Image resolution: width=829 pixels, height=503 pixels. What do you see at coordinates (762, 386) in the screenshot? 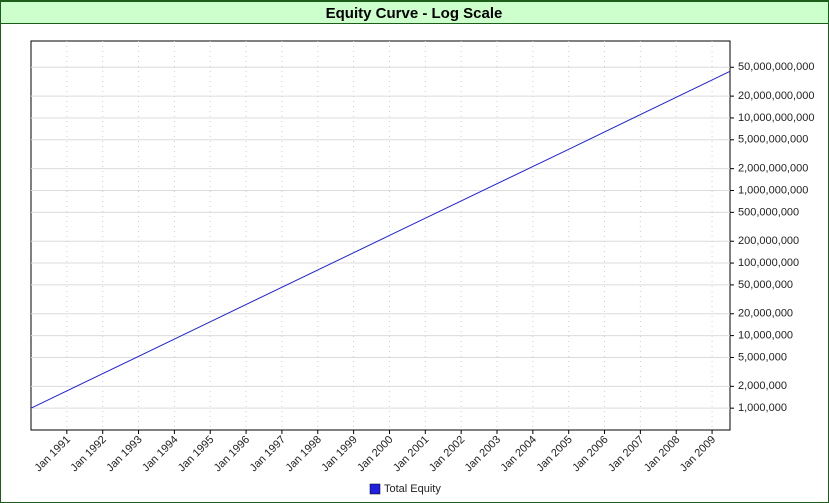
I see `y-tick-label: 2,000,000` at bounding box center [762, 386].